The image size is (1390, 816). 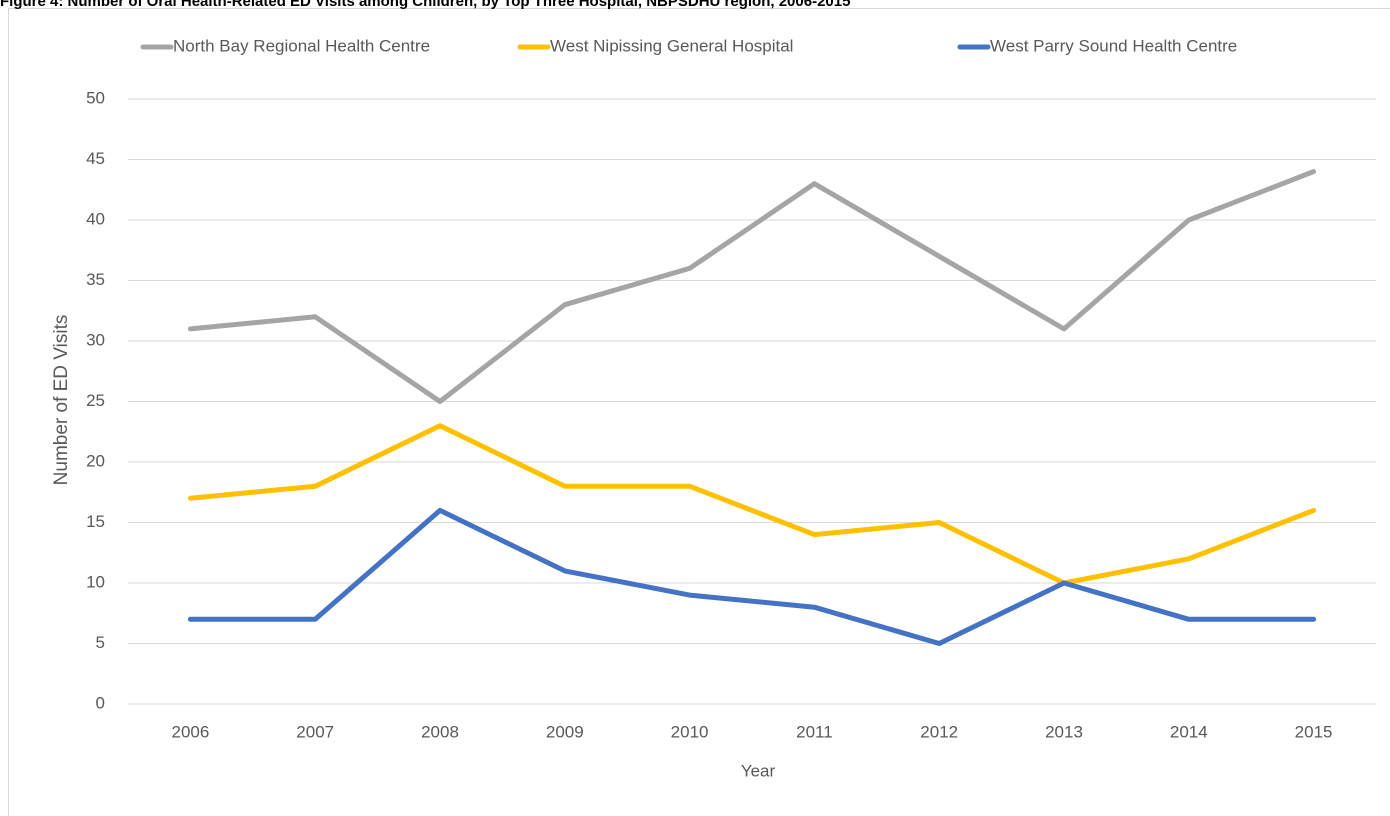 What do you see at coordinates (752, 576) in the screenshot?
I see `series-line` at bounding box center [752, 576].